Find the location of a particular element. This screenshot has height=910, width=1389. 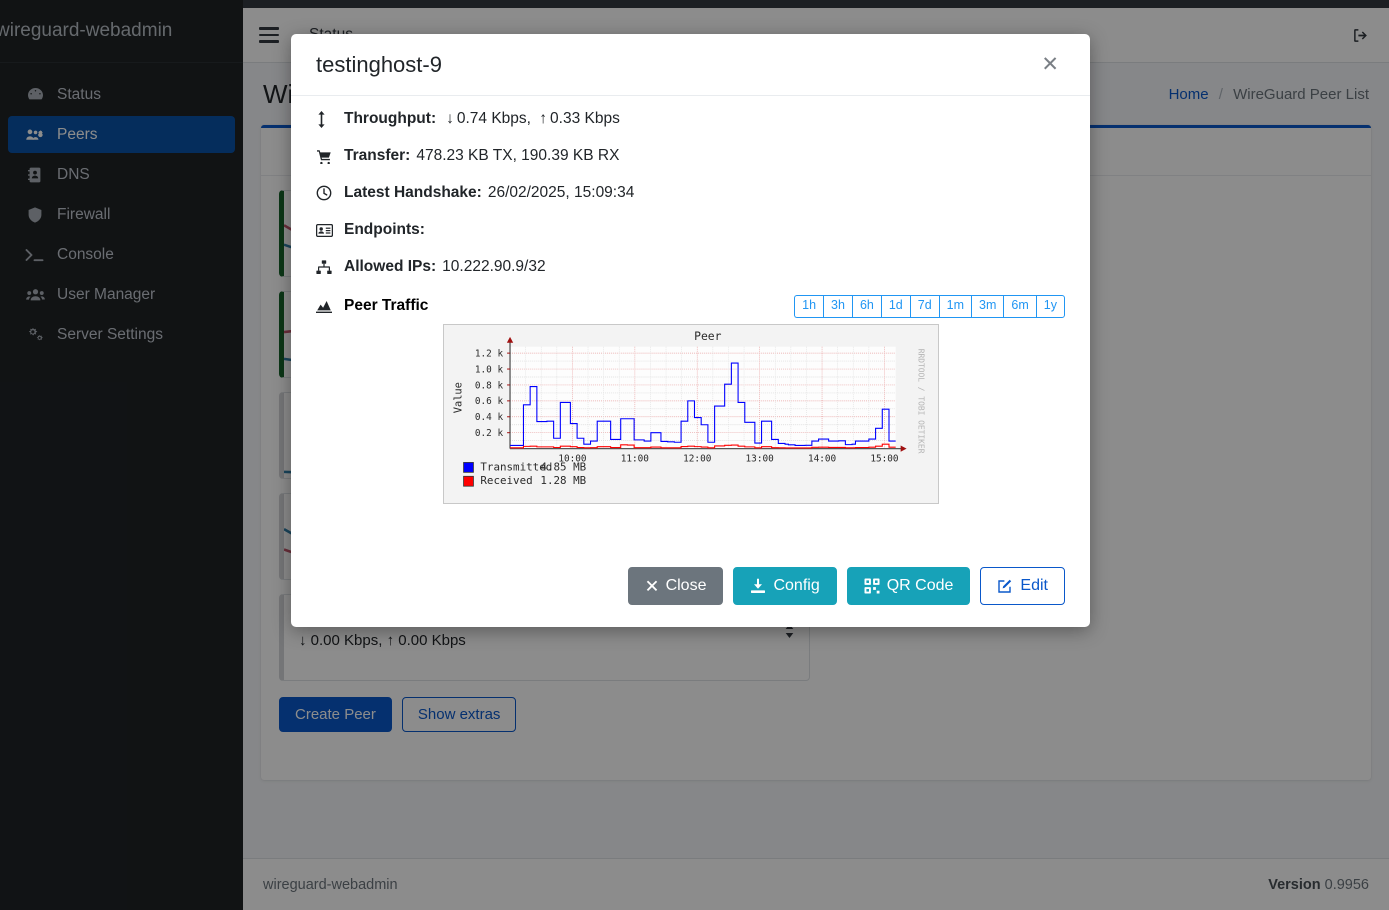

gauge-icon is located at coordinates (35, 95).